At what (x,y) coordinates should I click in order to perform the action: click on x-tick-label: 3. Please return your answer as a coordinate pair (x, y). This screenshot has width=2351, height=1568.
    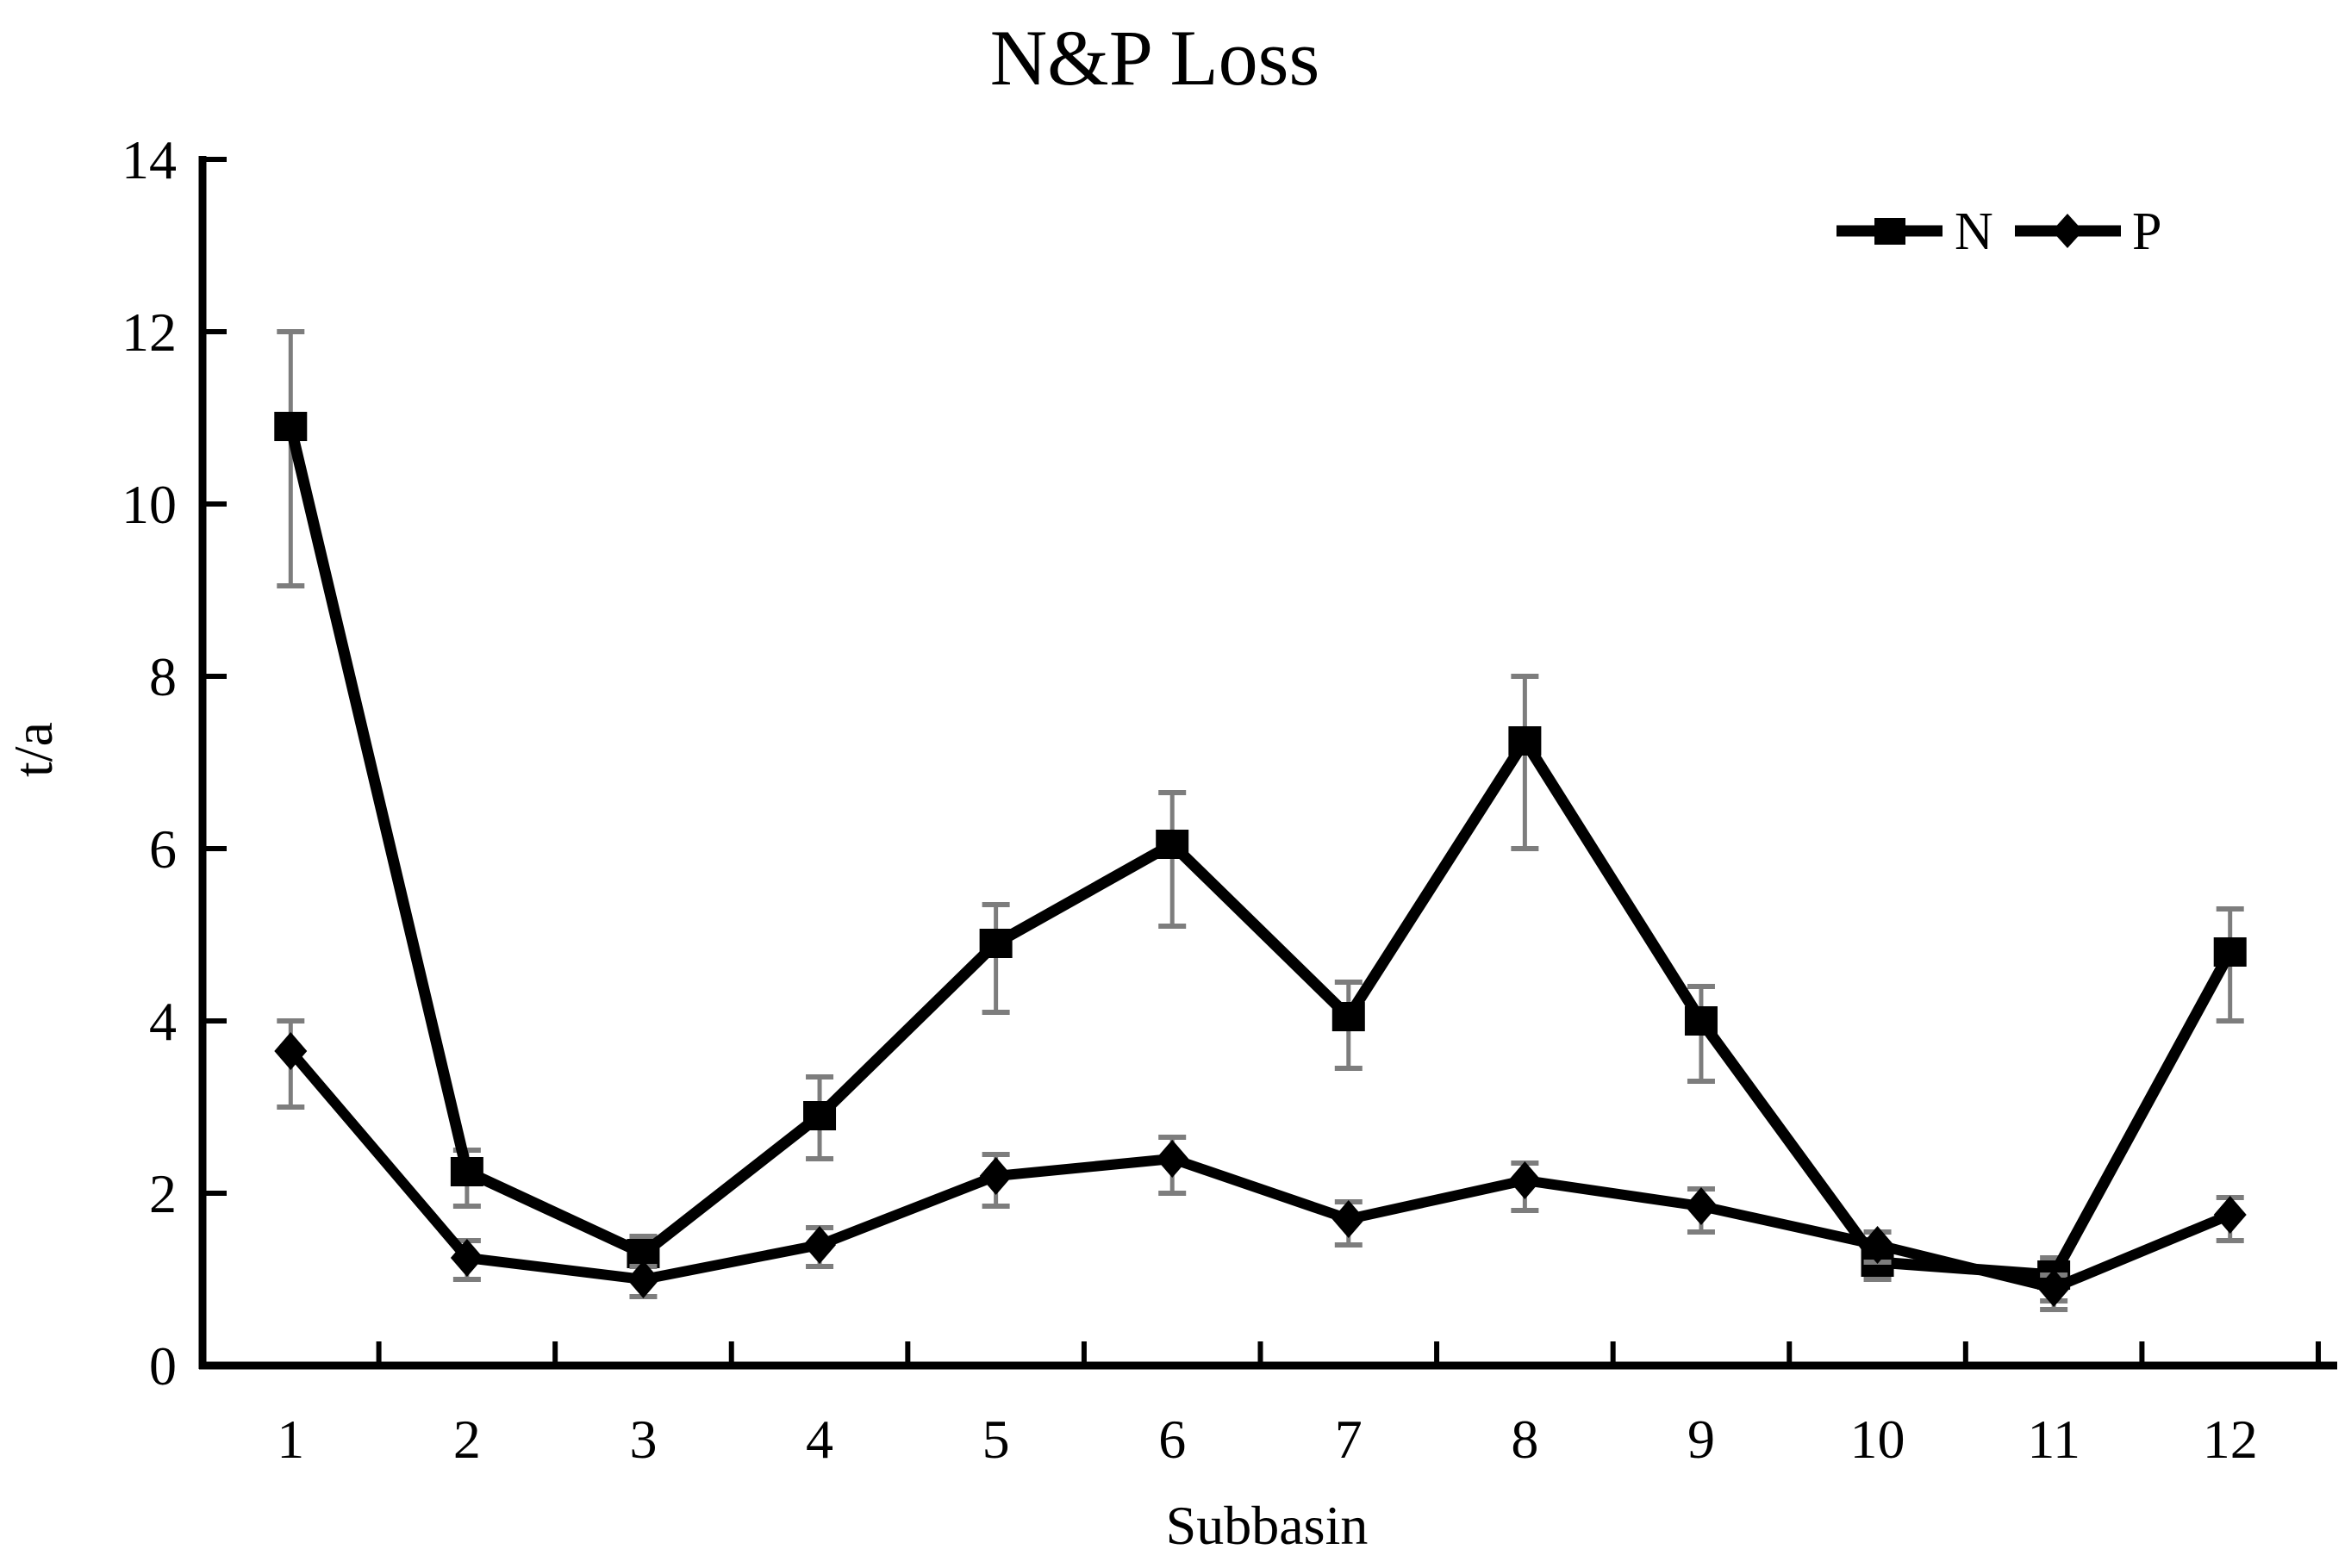
    Looking at the image, I should click on (643, 1440).